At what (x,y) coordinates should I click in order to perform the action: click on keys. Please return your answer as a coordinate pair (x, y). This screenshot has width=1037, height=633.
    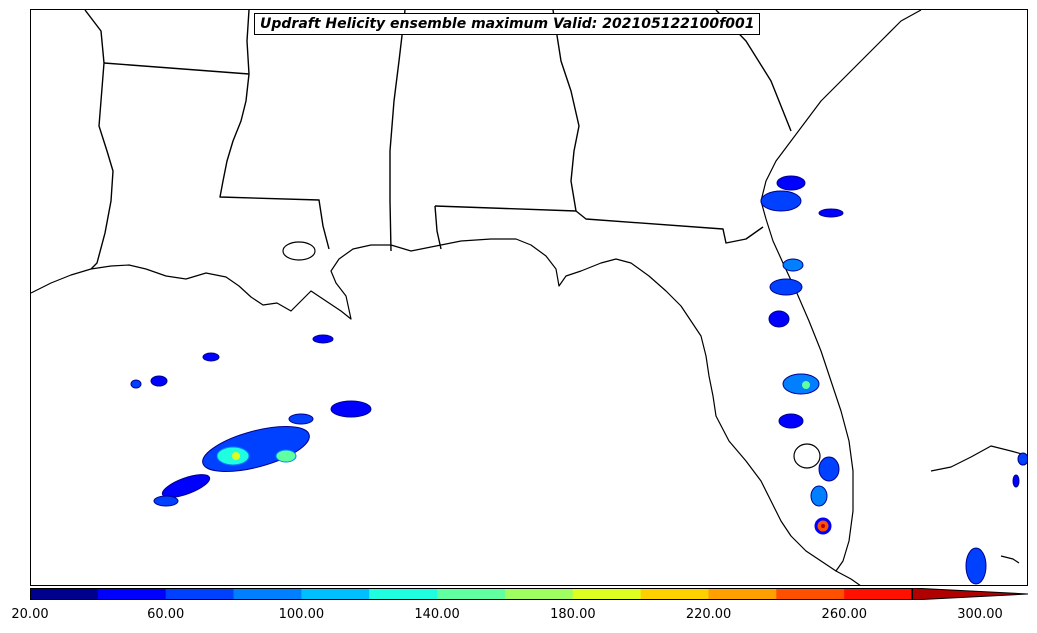
    Looking at the image, I should click on (848, 577).